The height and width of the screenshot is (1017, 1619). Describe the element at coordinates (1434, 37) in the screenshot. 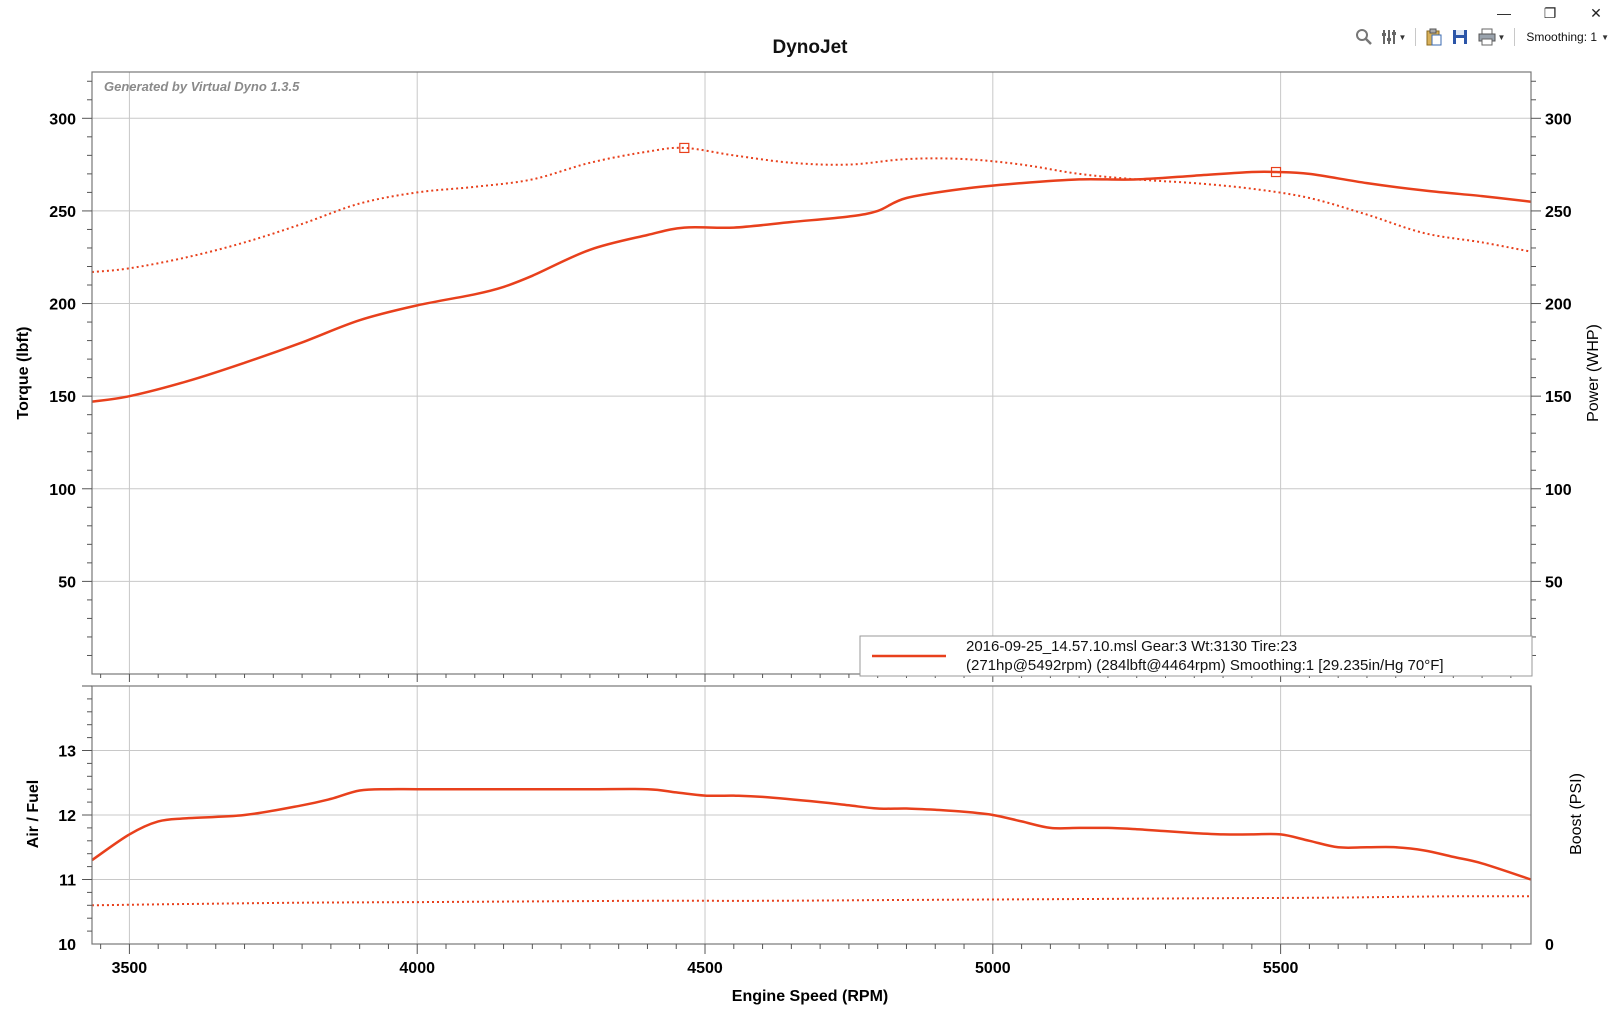

I see `clipboard-icon` at that location.